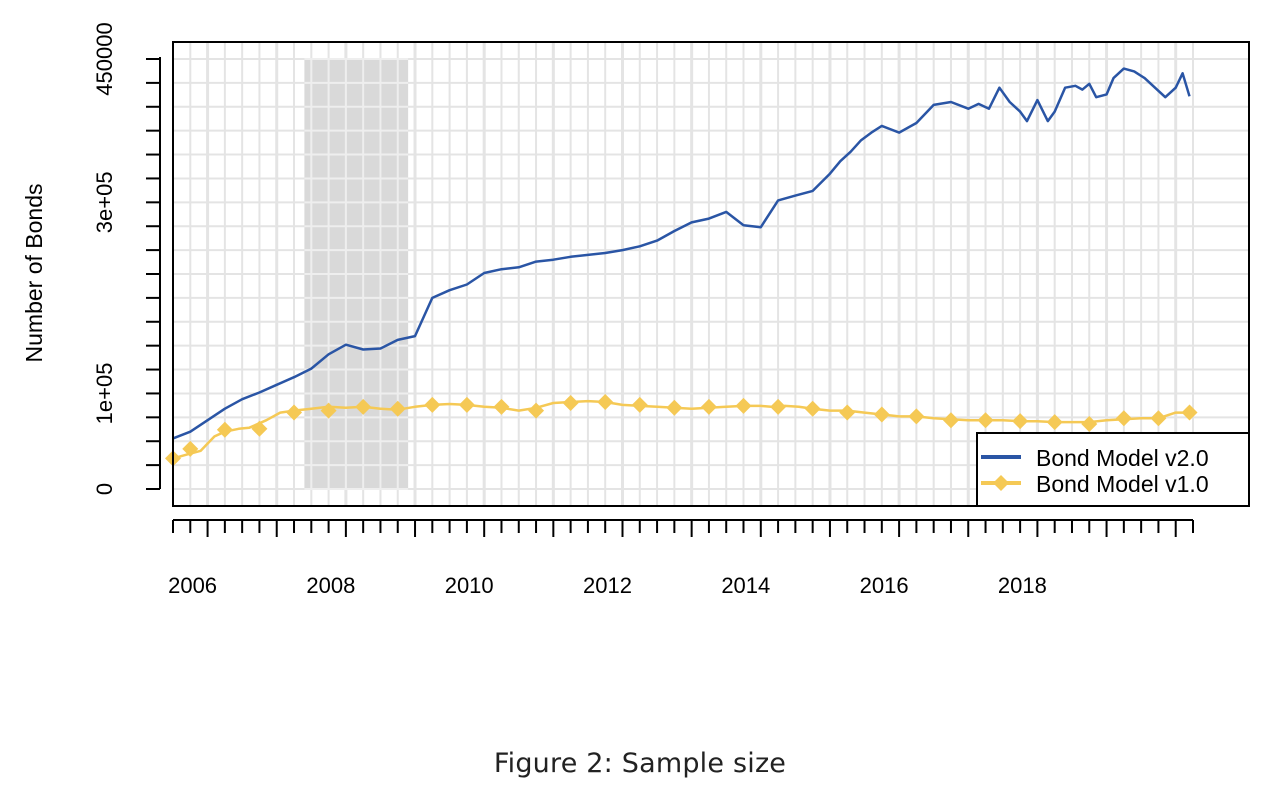 The width and height of the screenshot is (1280, 800). I want to click on x-axis, so click(683, 528).